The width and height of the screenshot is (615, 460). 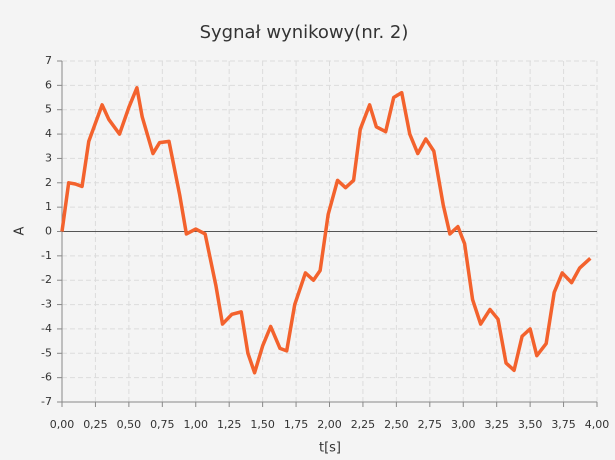 I want to click on x-tick-label: 1,50, so click(x=262, y=424).